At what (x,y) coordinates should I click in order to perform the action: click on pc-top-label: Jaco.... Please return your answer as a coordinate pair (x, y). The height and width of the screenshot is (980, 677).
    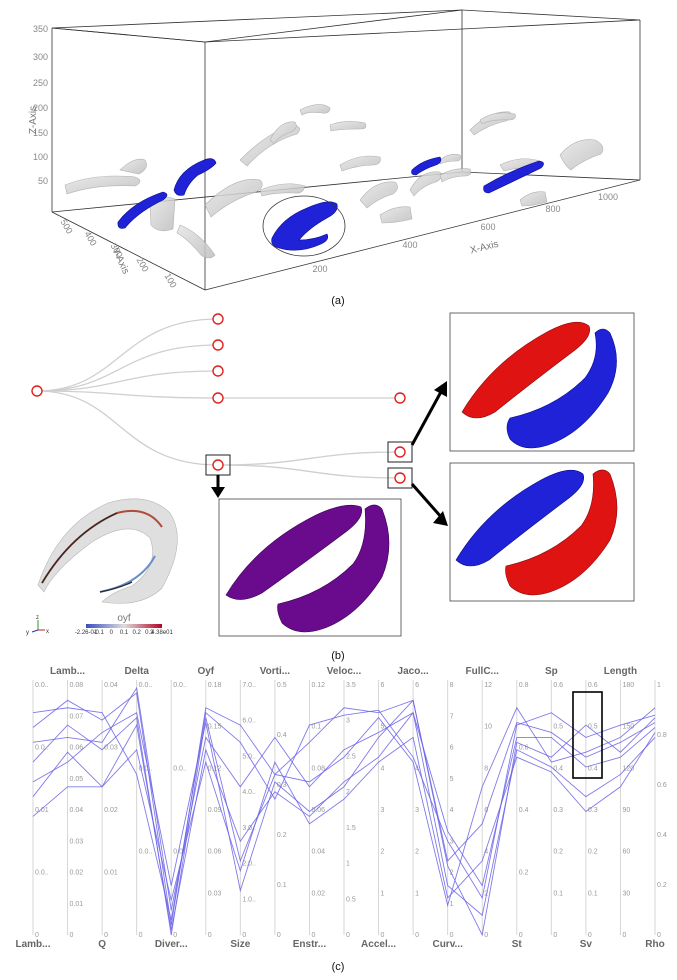
    Looking at the image, I should click on (413, 671).